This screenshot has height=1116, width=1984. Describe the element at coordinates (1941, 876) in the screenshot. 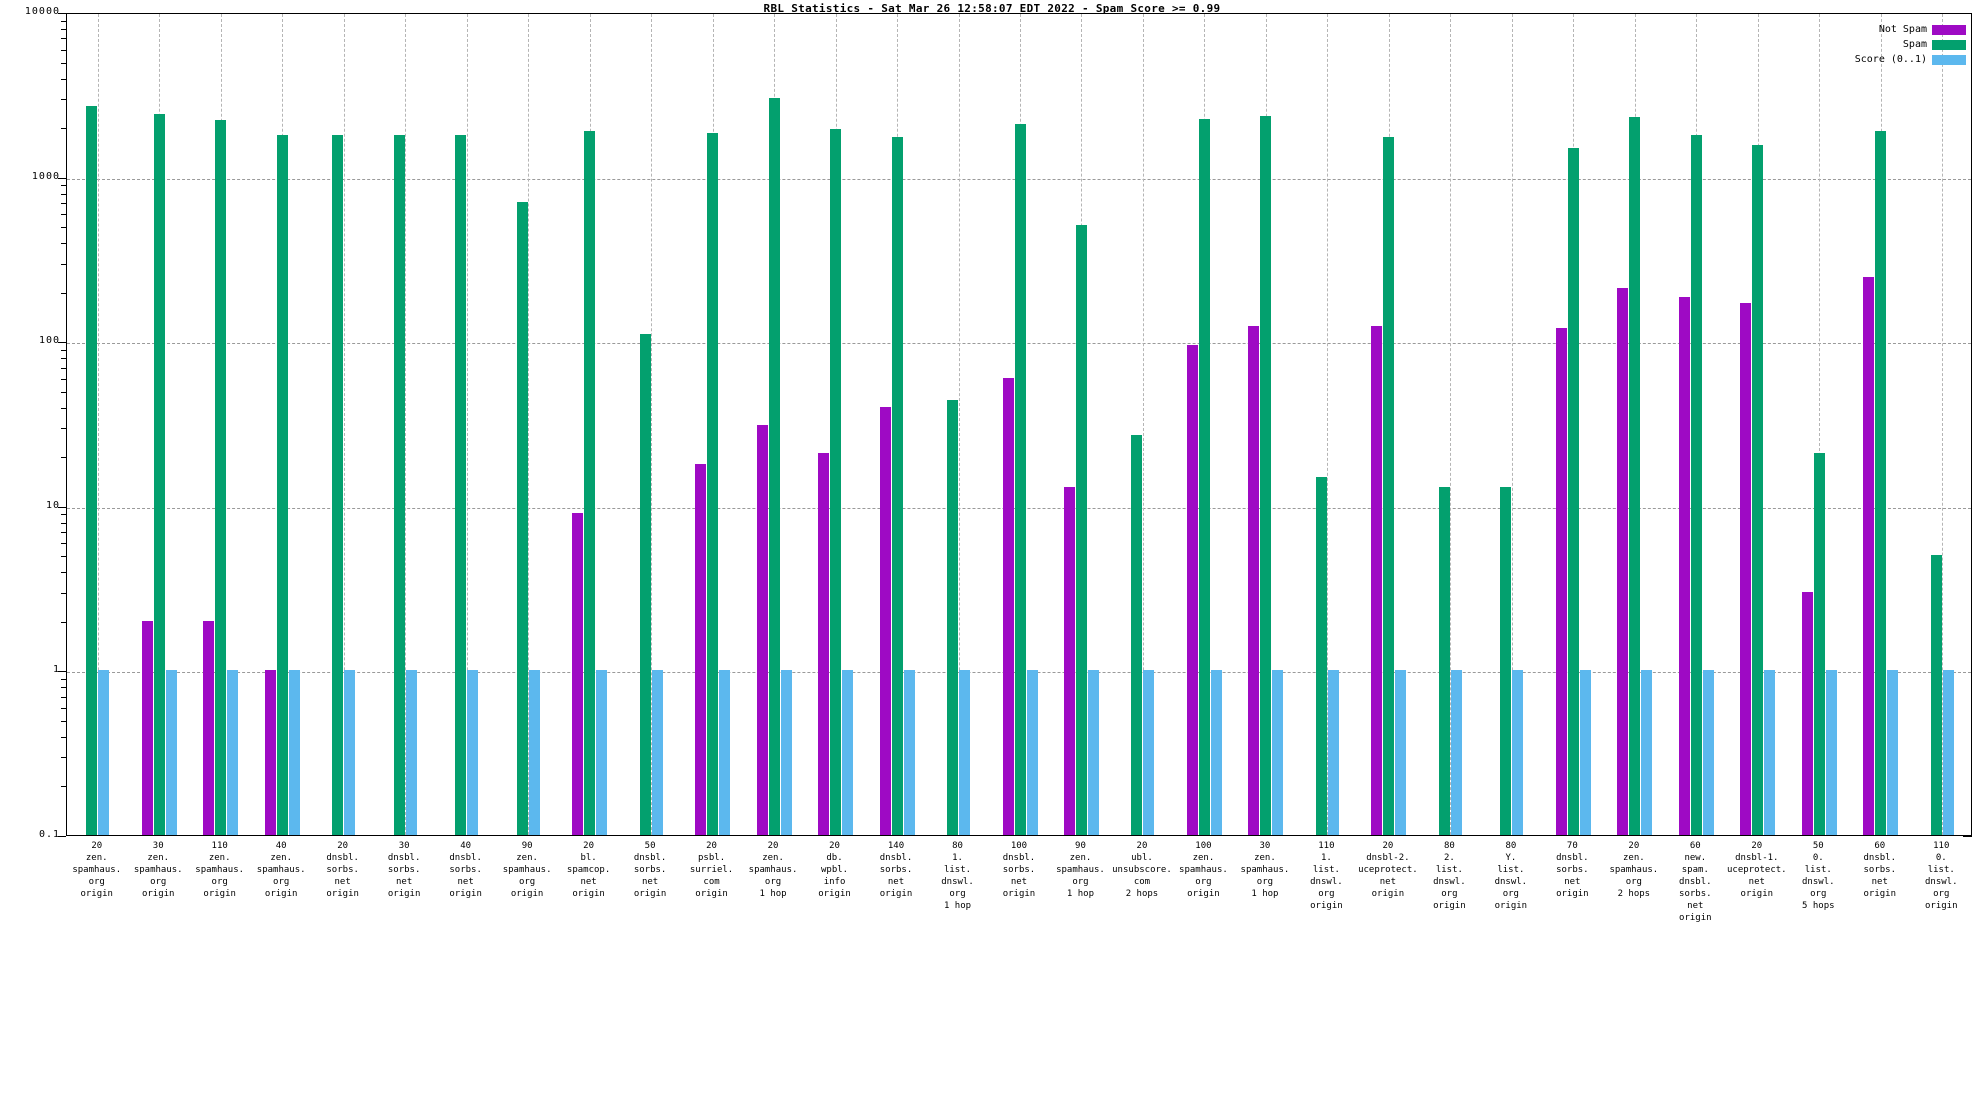

I see `x-axis-tick-label: 110 0. list. dnswl. org origin` at that location.